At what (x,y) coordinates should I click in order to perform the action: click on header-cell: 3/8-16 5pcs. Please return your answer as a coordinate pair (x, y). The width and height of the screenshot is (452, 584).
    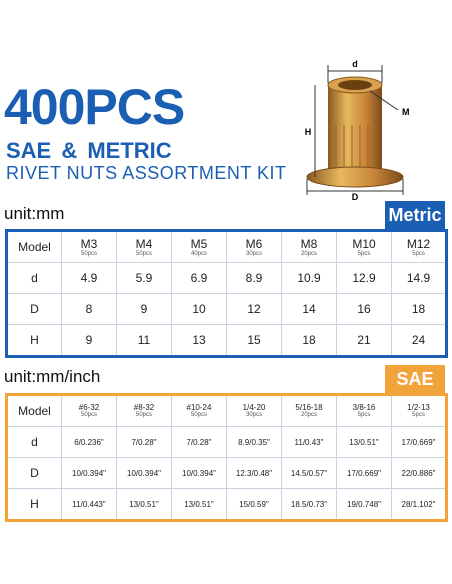
    Looking at the image, I should click on (364, 410).